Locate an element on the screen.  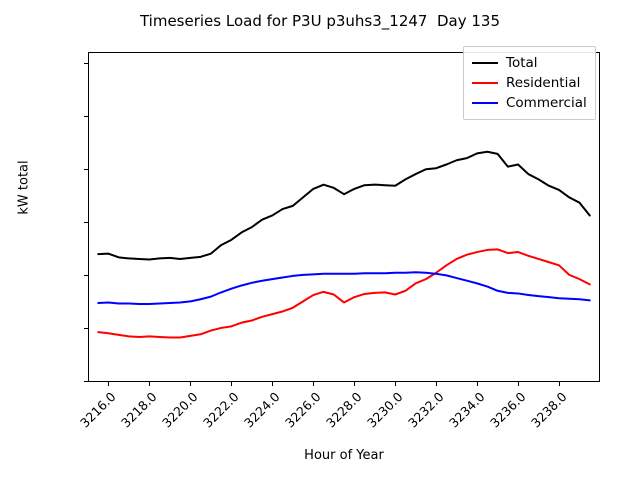
legend-swatch-residential is located at coordinates (485, 83).